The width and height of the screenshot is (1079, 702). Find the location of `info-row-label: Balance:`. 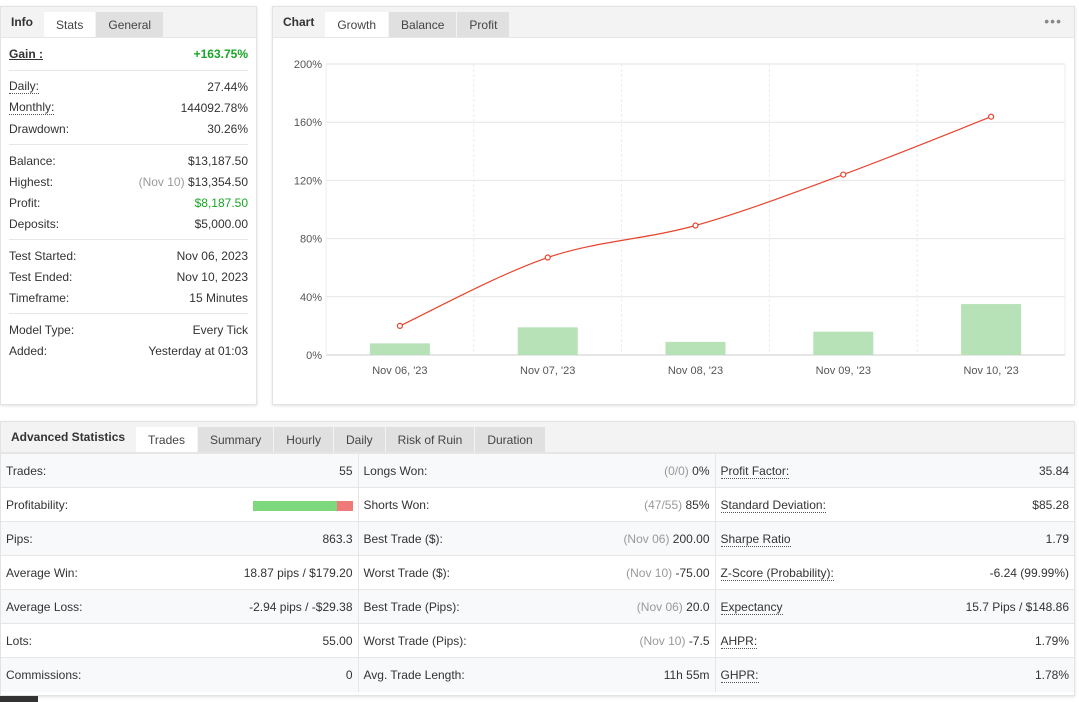

info-row-label: Balance: is located at coordinates (32, 160).